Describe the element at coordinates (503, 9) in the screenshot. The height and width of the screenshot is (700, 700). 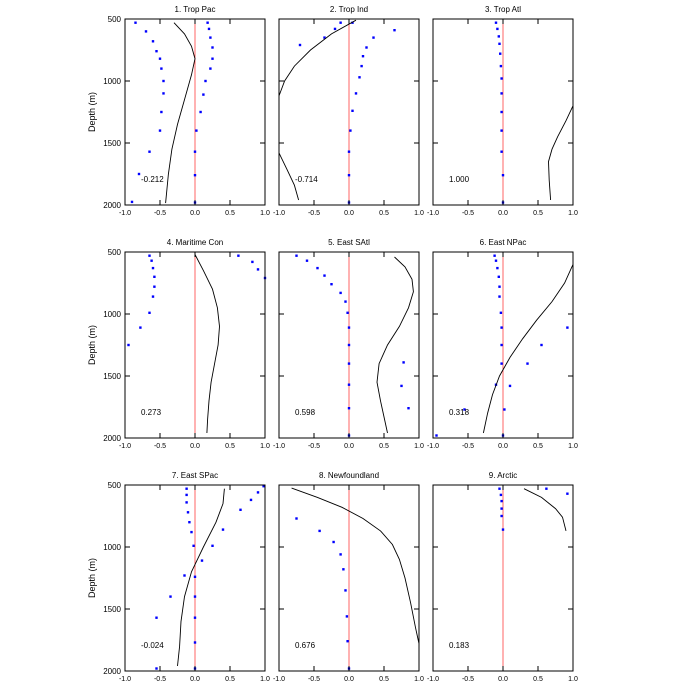
I see `panel-title: 3. Trop Atl` at that location.